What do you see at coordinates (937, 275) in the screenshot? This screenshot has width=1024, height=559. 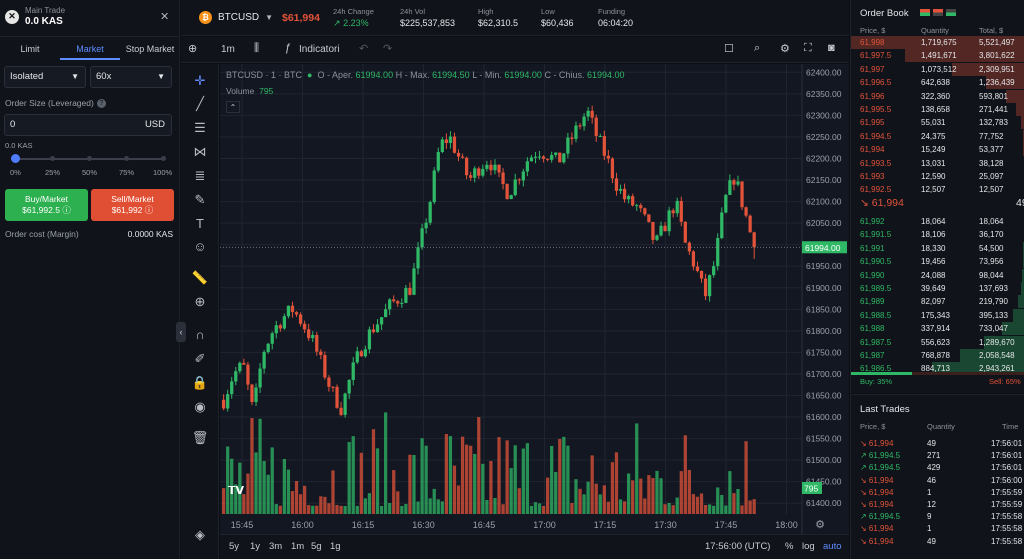 I see `bid-row: 61,990 24,088 98,044` at bounding box center [937, 275].